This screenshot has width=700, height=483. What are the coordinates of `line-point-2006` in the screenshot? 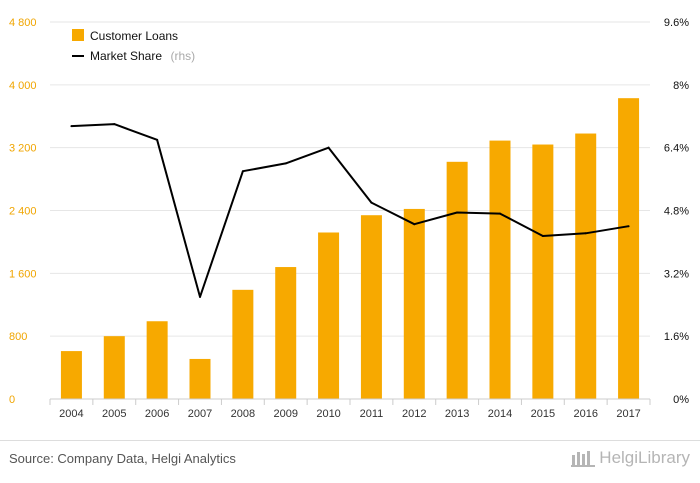 It's located at (157, 139).